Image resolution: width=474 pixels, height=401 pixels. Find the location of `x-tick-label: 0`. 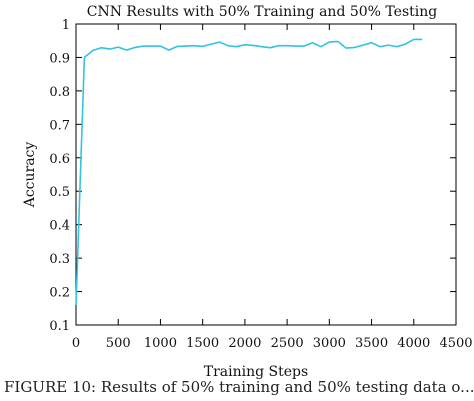

x-tick-label: 0 is located at coordinates (76, 343).